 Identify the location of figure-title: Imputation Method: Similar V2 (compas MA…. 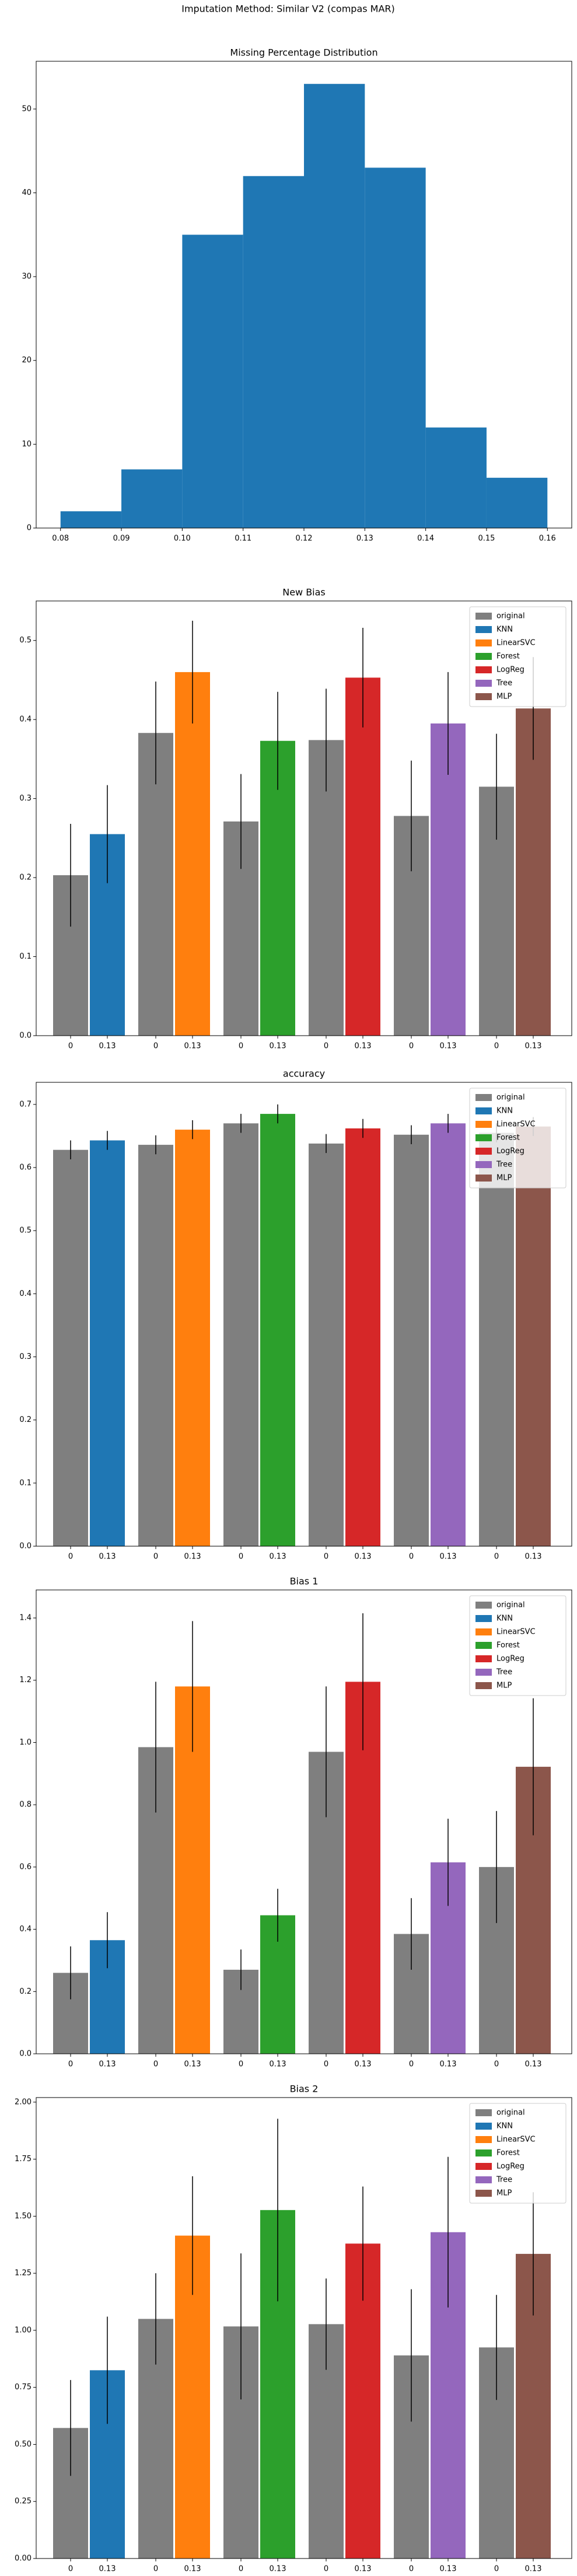
(288, 9).